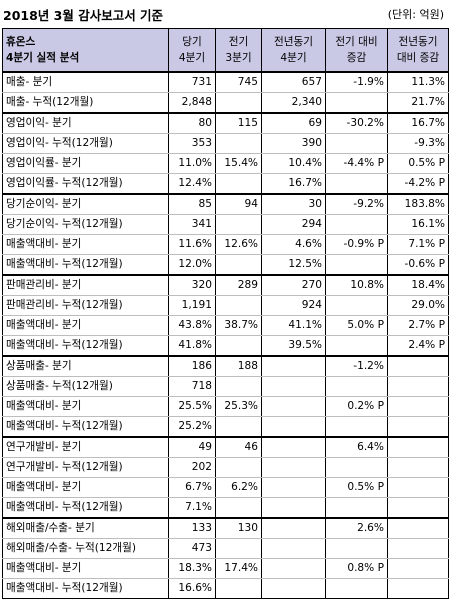  What do you see at coordinates (356, 325) in the screenshot?
I see `value-cell: 5.0% P` at bounding box center [356, 325].